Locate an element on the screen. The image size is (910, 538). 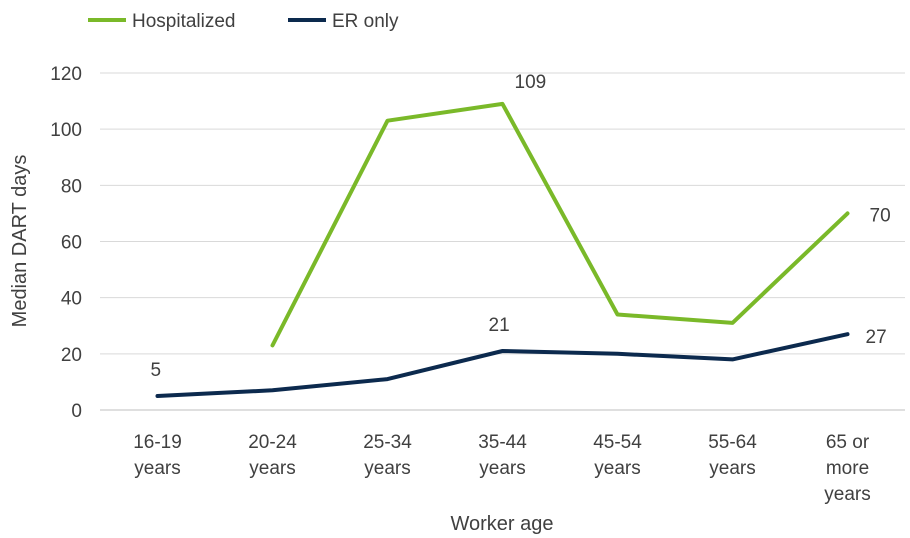
x-tick-label: 20-24 years is located at coordinates (272, 455).